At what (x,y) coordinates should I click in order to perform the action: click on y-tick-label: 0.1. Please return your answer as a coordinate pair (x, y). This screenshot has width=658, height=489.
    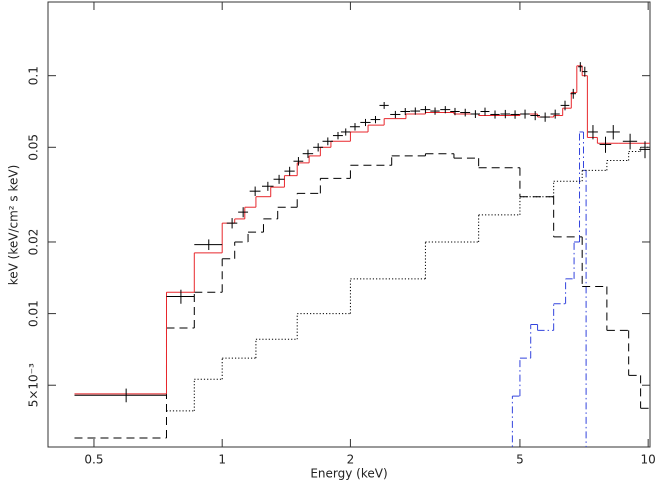
    Looking at the image, I should click on (34, 75).